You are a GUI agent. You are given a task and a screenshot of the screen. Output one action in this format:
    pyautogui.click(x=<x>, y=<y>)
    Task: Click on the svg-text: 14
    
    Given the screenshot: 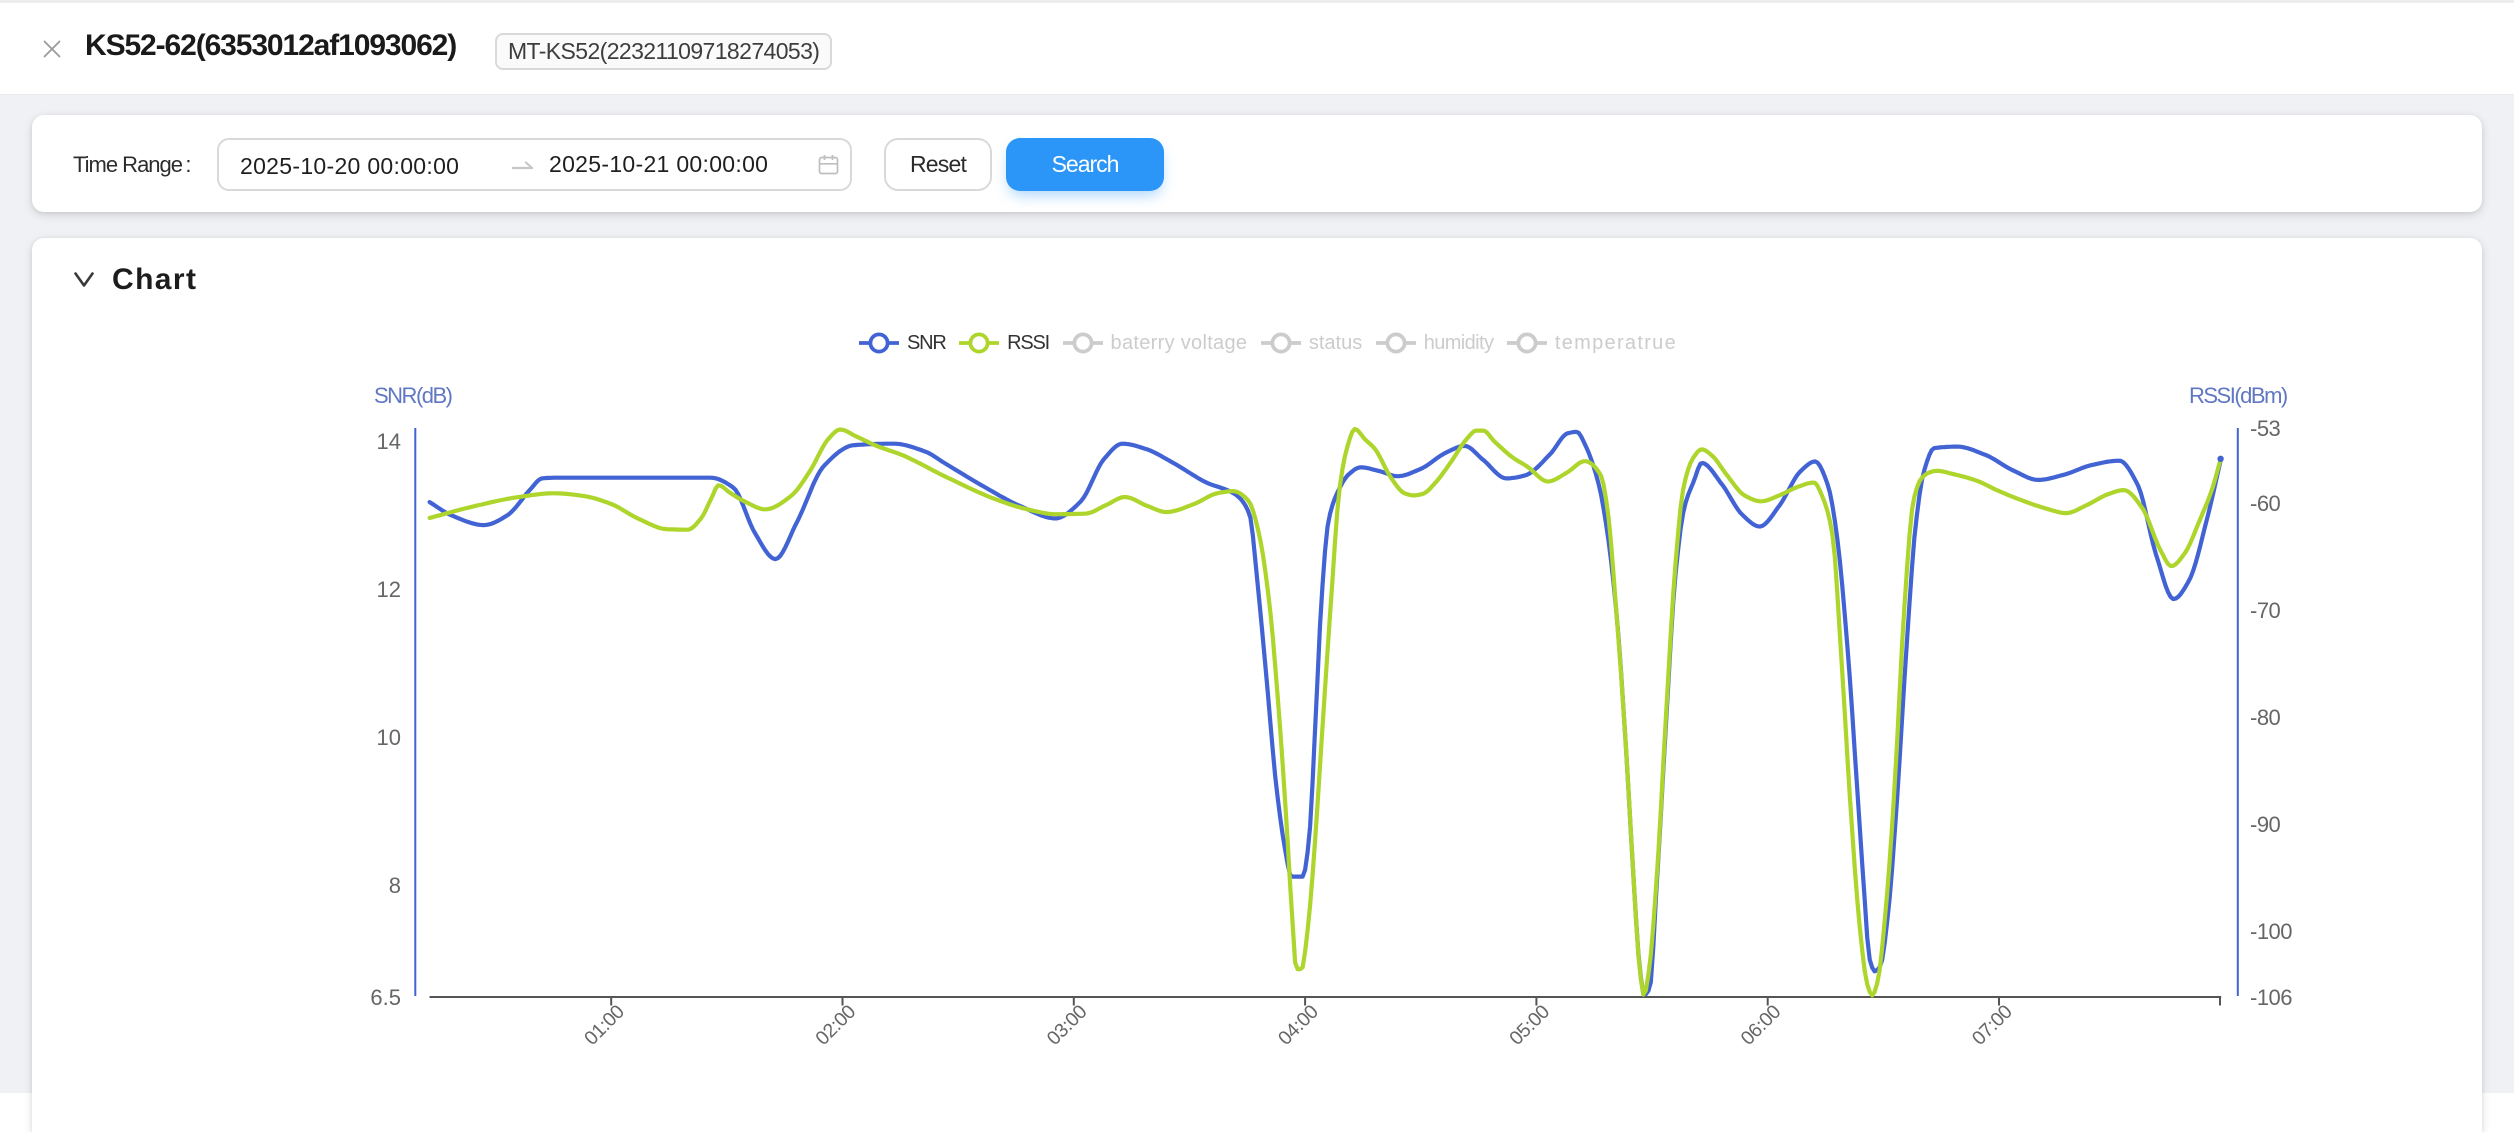 What is the action you would take?
    pyautogui.click(x=389, y=441)
    